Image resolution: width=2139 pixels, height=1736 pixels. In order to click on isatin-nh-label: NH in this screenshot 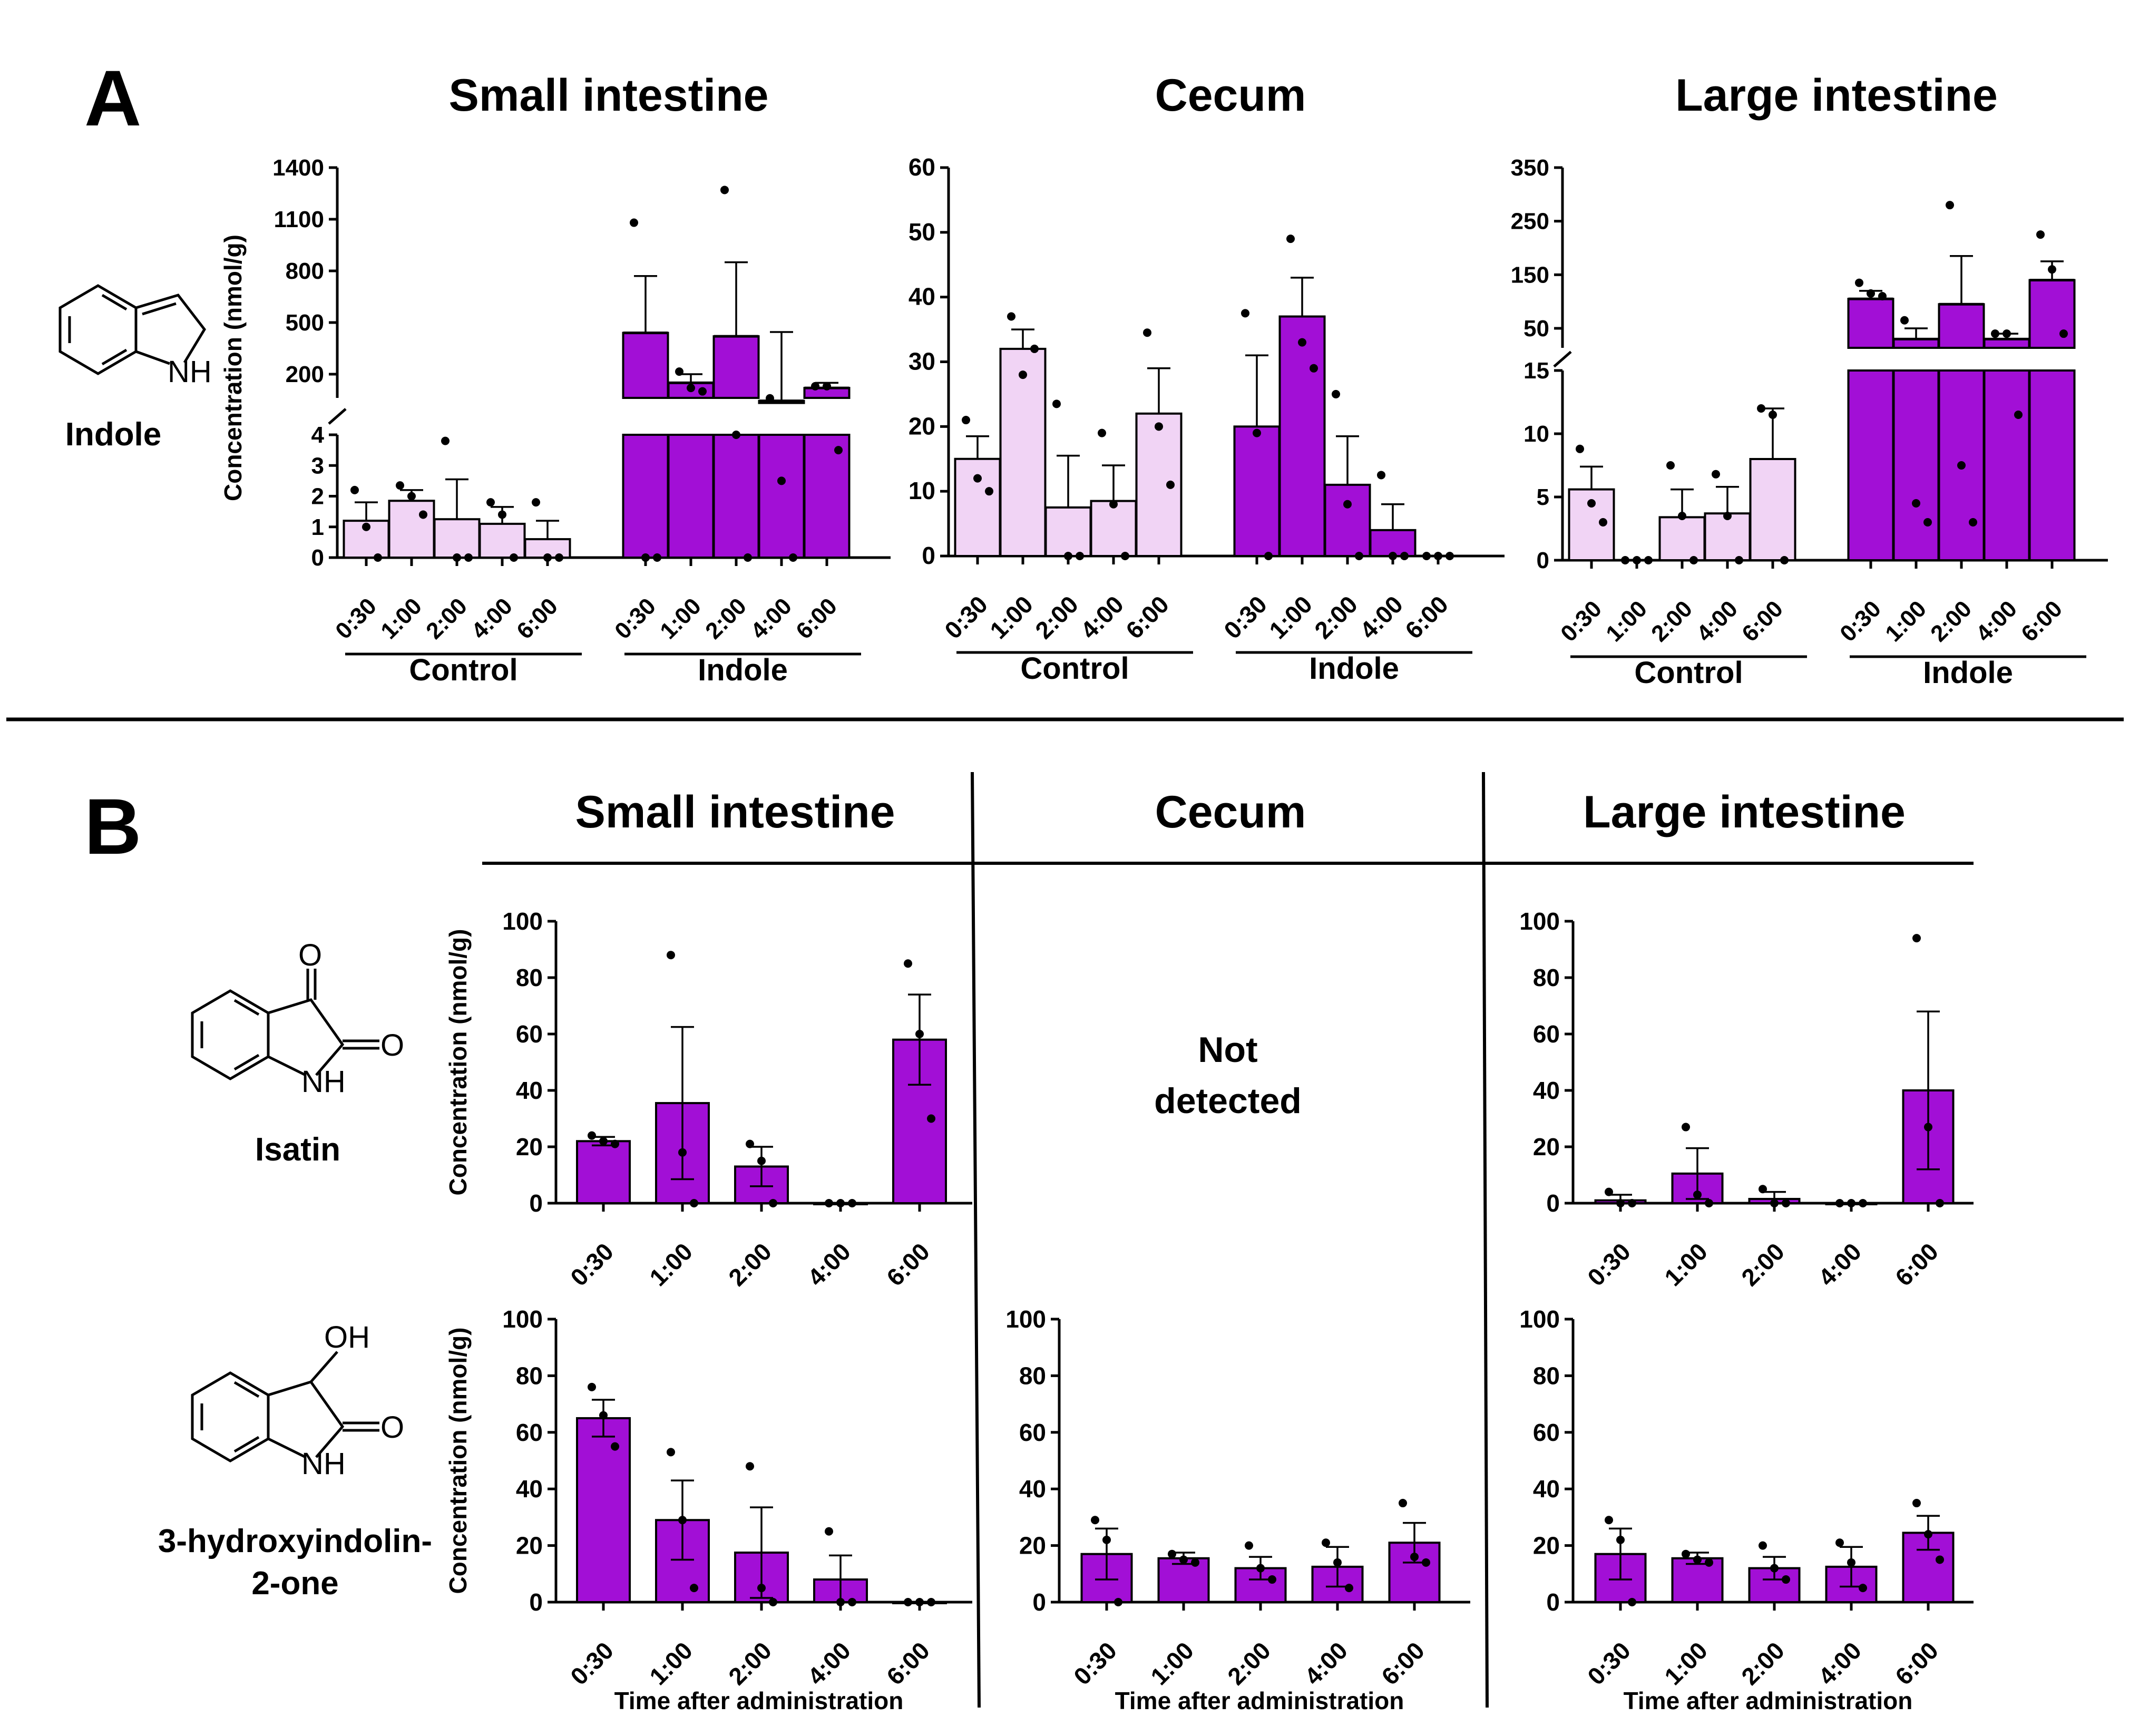, I will do `click(323, 1082)`.